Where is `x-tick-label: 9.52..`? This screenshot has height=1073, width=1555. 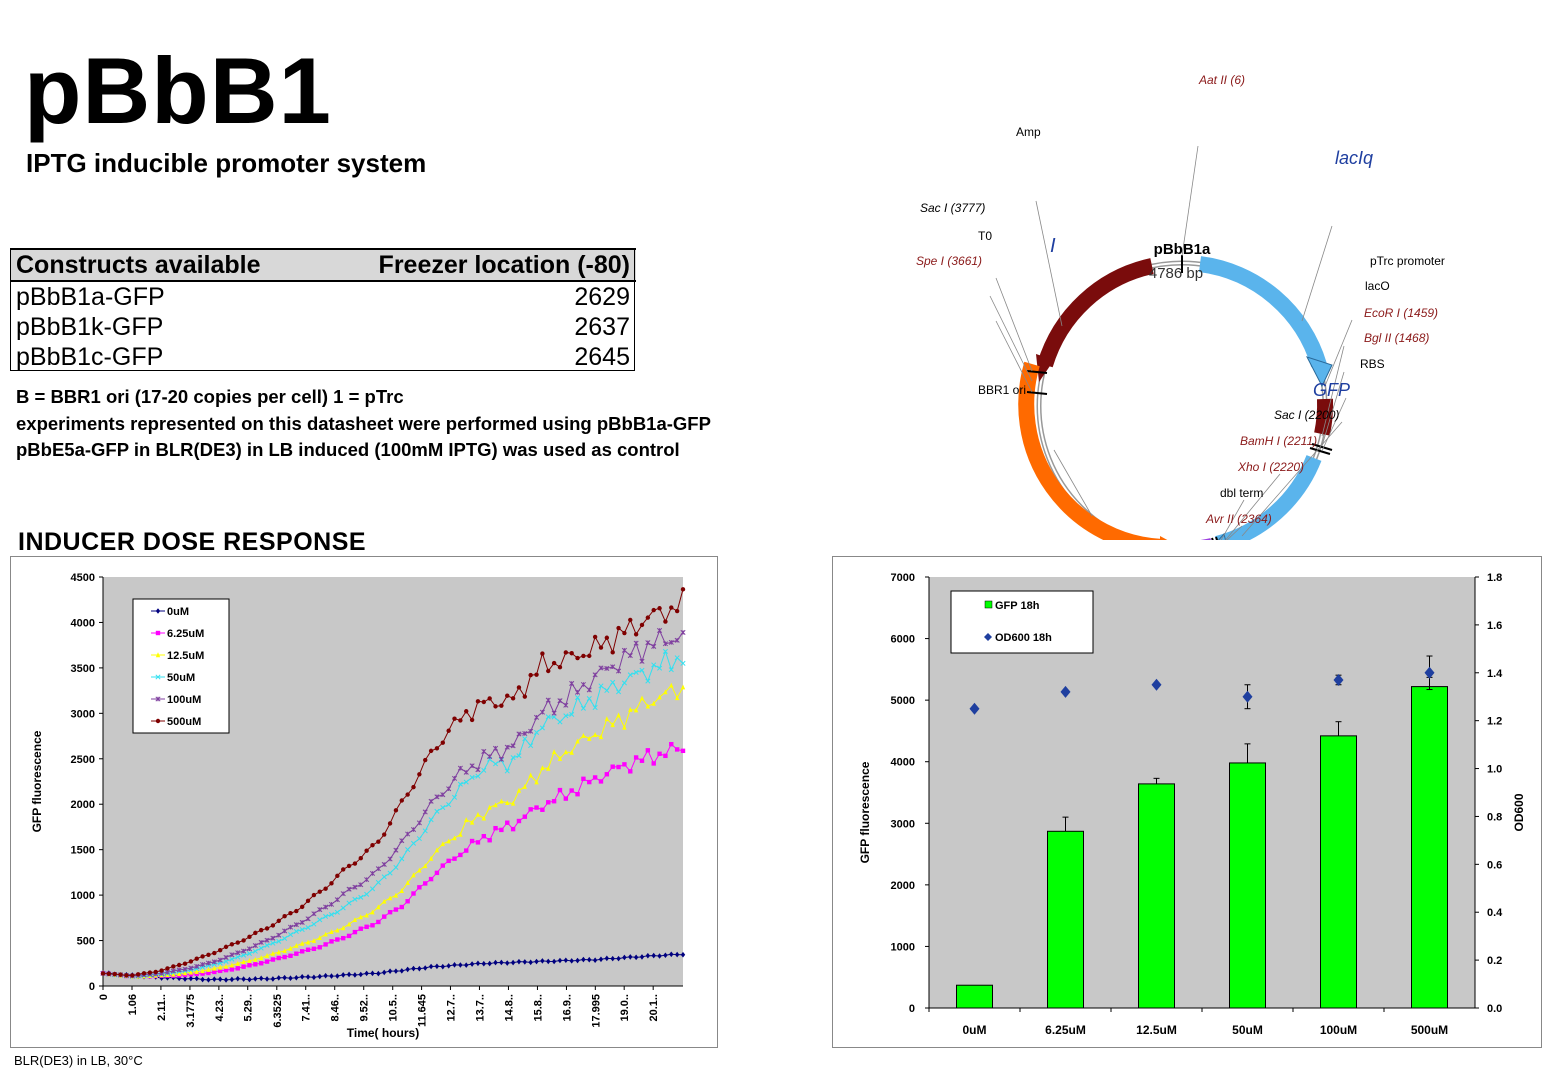
x-tick-label: 9.52.. is located at coordinates (365, 1008).